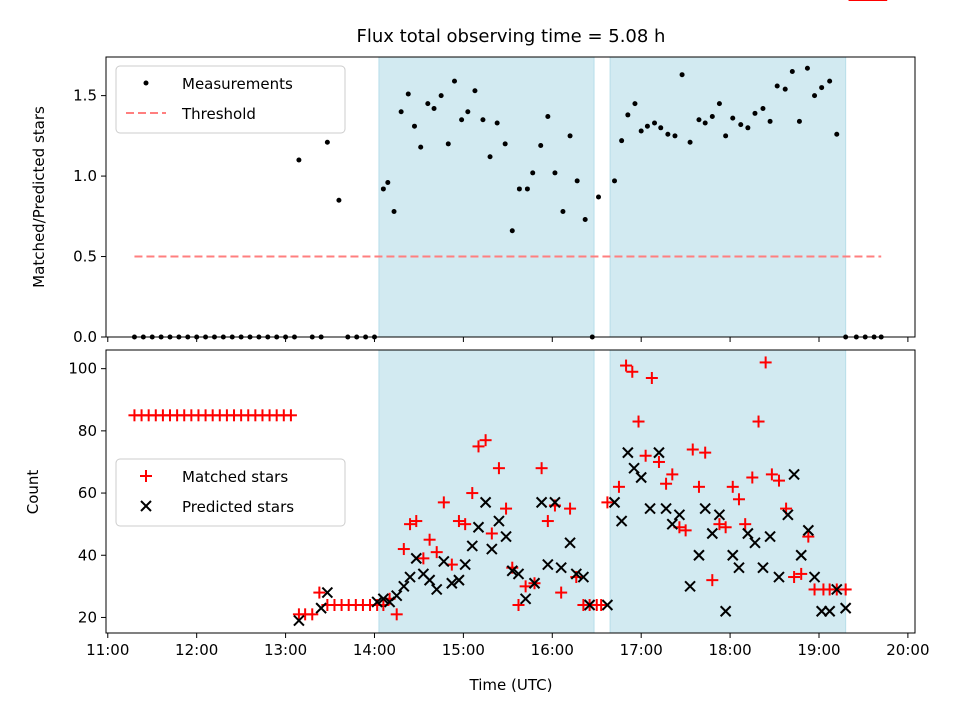  Describe the element at coordinates (729, 650) in the screenshot. I see `x-tick-label: 18:00` at that location.